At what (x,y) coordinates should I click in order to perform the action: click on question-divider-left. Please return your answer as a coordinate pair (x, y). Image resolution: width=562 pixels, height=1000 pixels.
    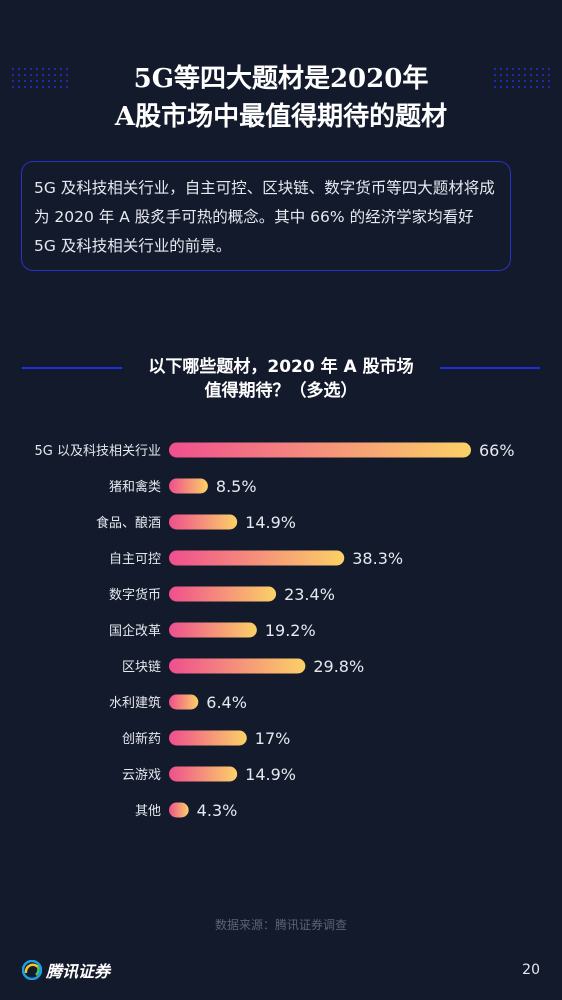
    Looking at the image, I should click on (72, 368).